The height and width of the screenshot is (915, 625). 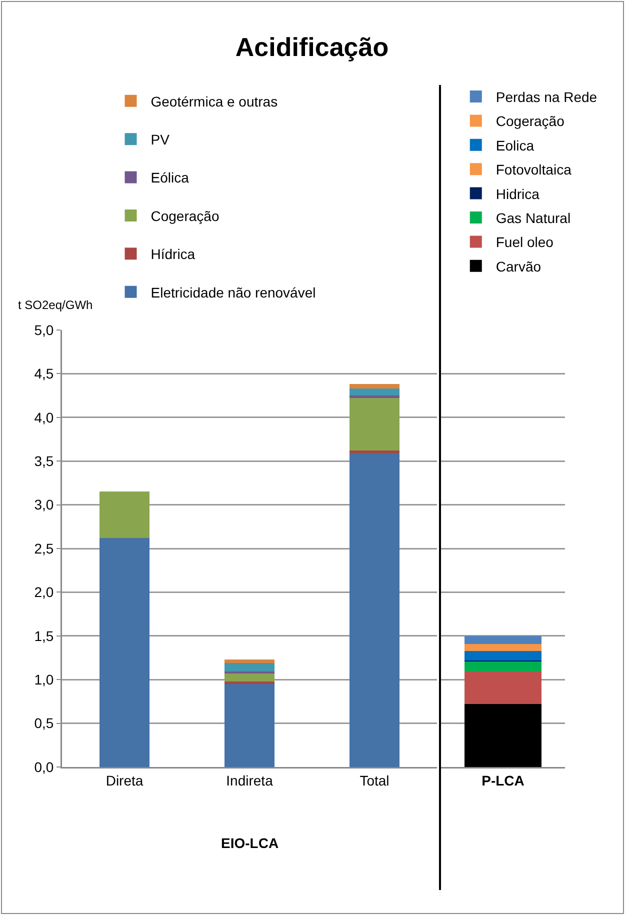 I want to click on legend-label: PV, so click(x=160, y=140).